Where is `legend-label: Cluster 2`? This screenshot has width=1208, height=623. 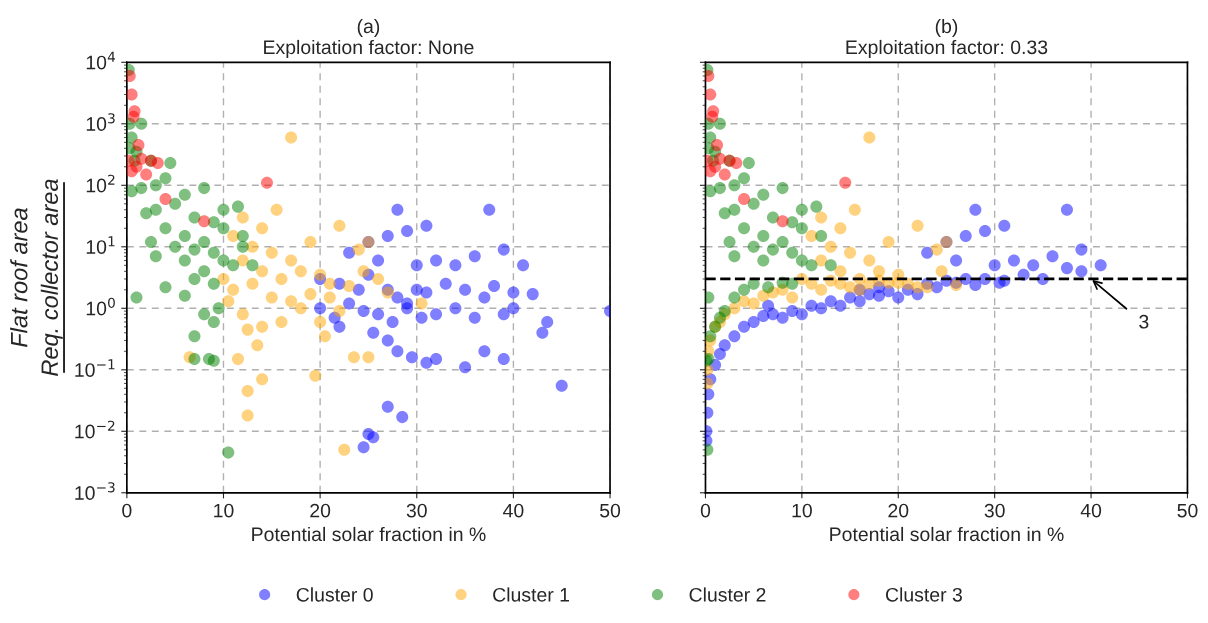 legend-label: Cluster 2 is located at coordinates (727, 594).